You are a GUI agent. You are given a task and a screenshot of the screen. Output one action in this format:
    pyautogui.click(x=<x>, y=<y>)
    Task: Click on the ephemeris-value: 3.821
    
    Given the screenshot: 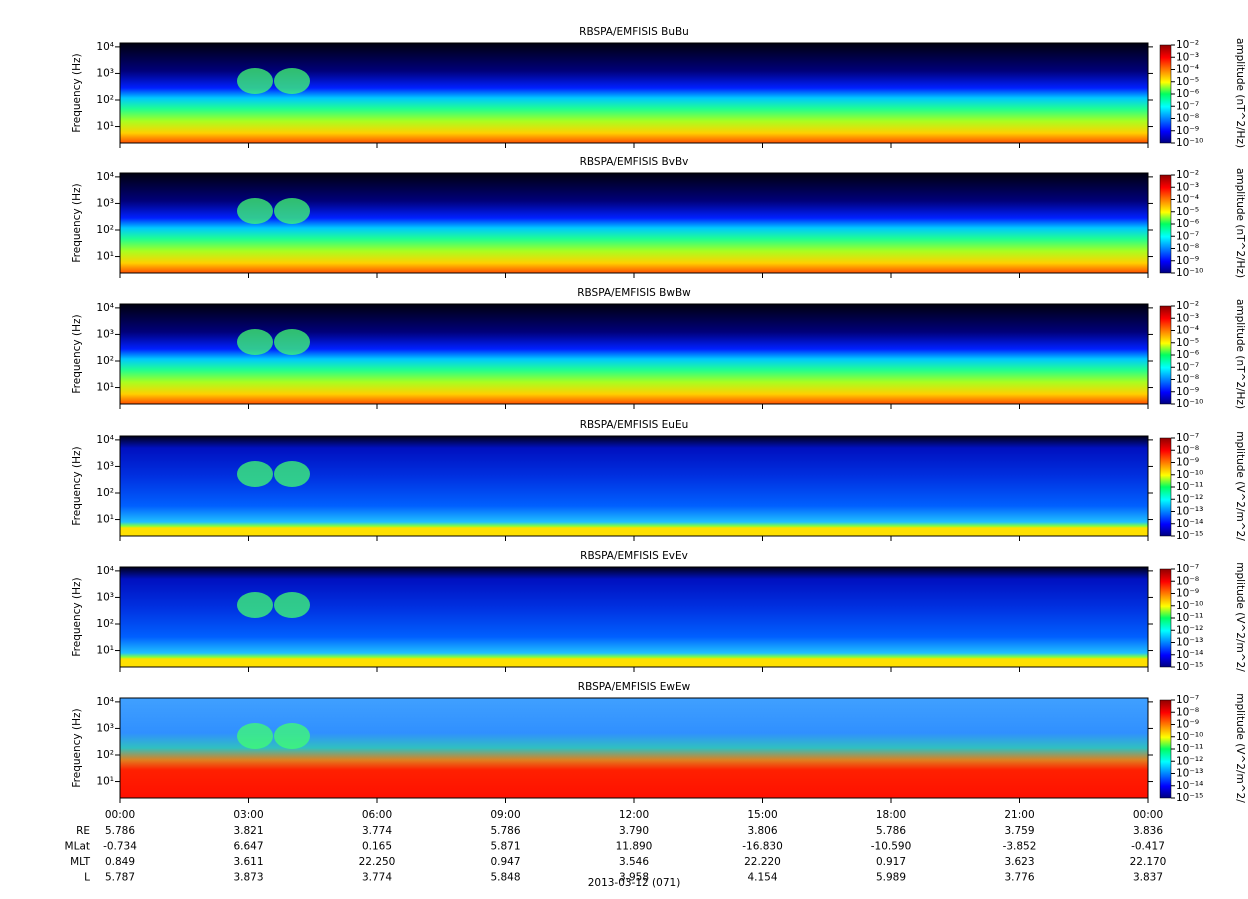 What is the action you would take?
    pyautogui.click(x=248, y=831)
    